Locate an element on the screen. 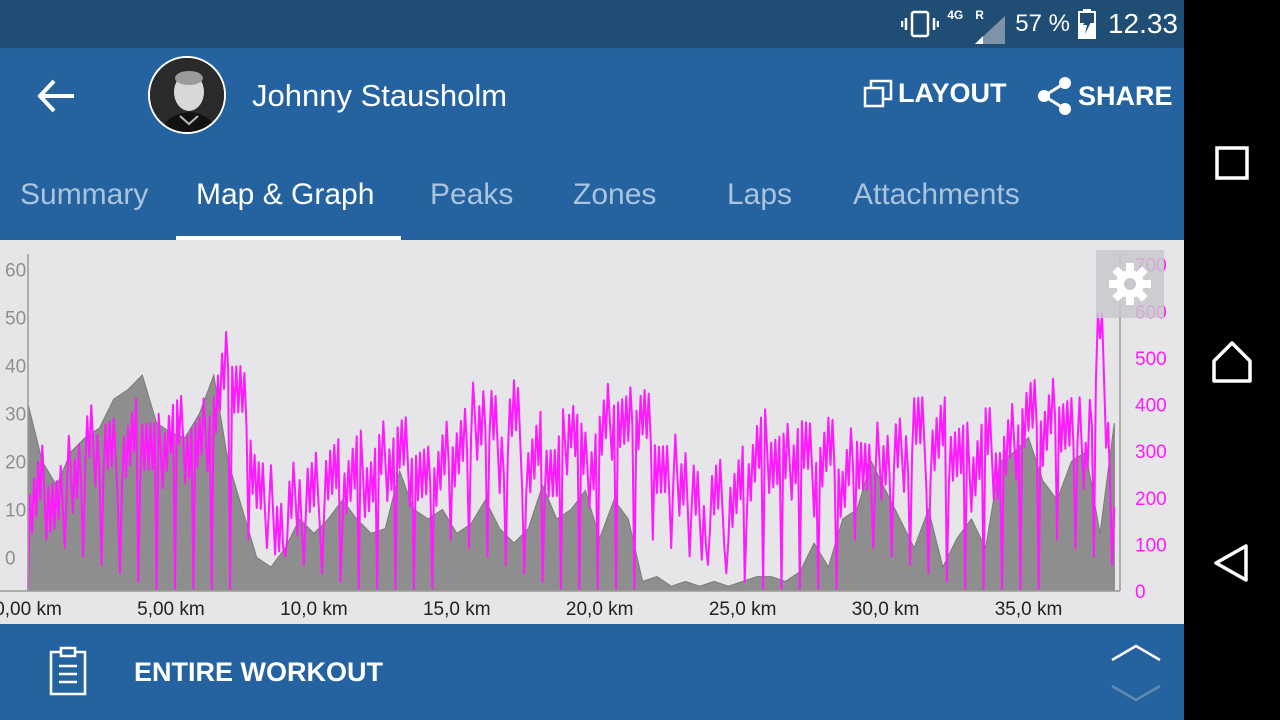 This screenshot has width=1280, height=720. layout-button: LAYOUT is located at coordinates (934, 93).